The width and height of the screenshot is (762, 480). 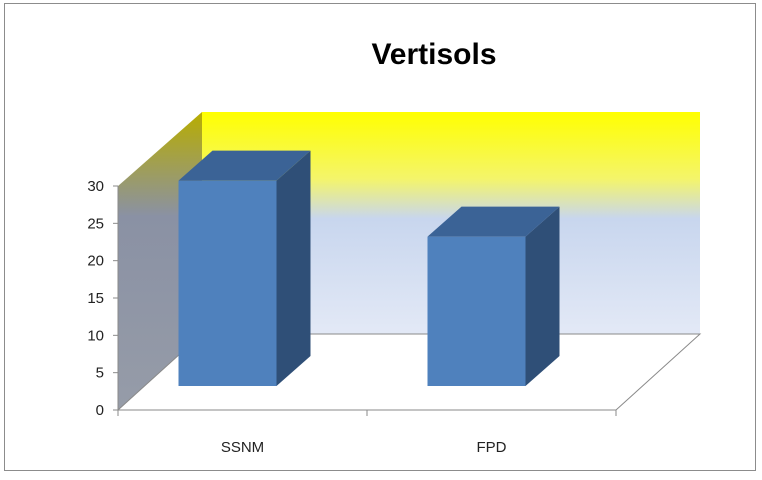 What do you see at coordinates (242, 447) in the screenshot?
I see `x-category-label: SSNM` at bounding box center [242, 447].